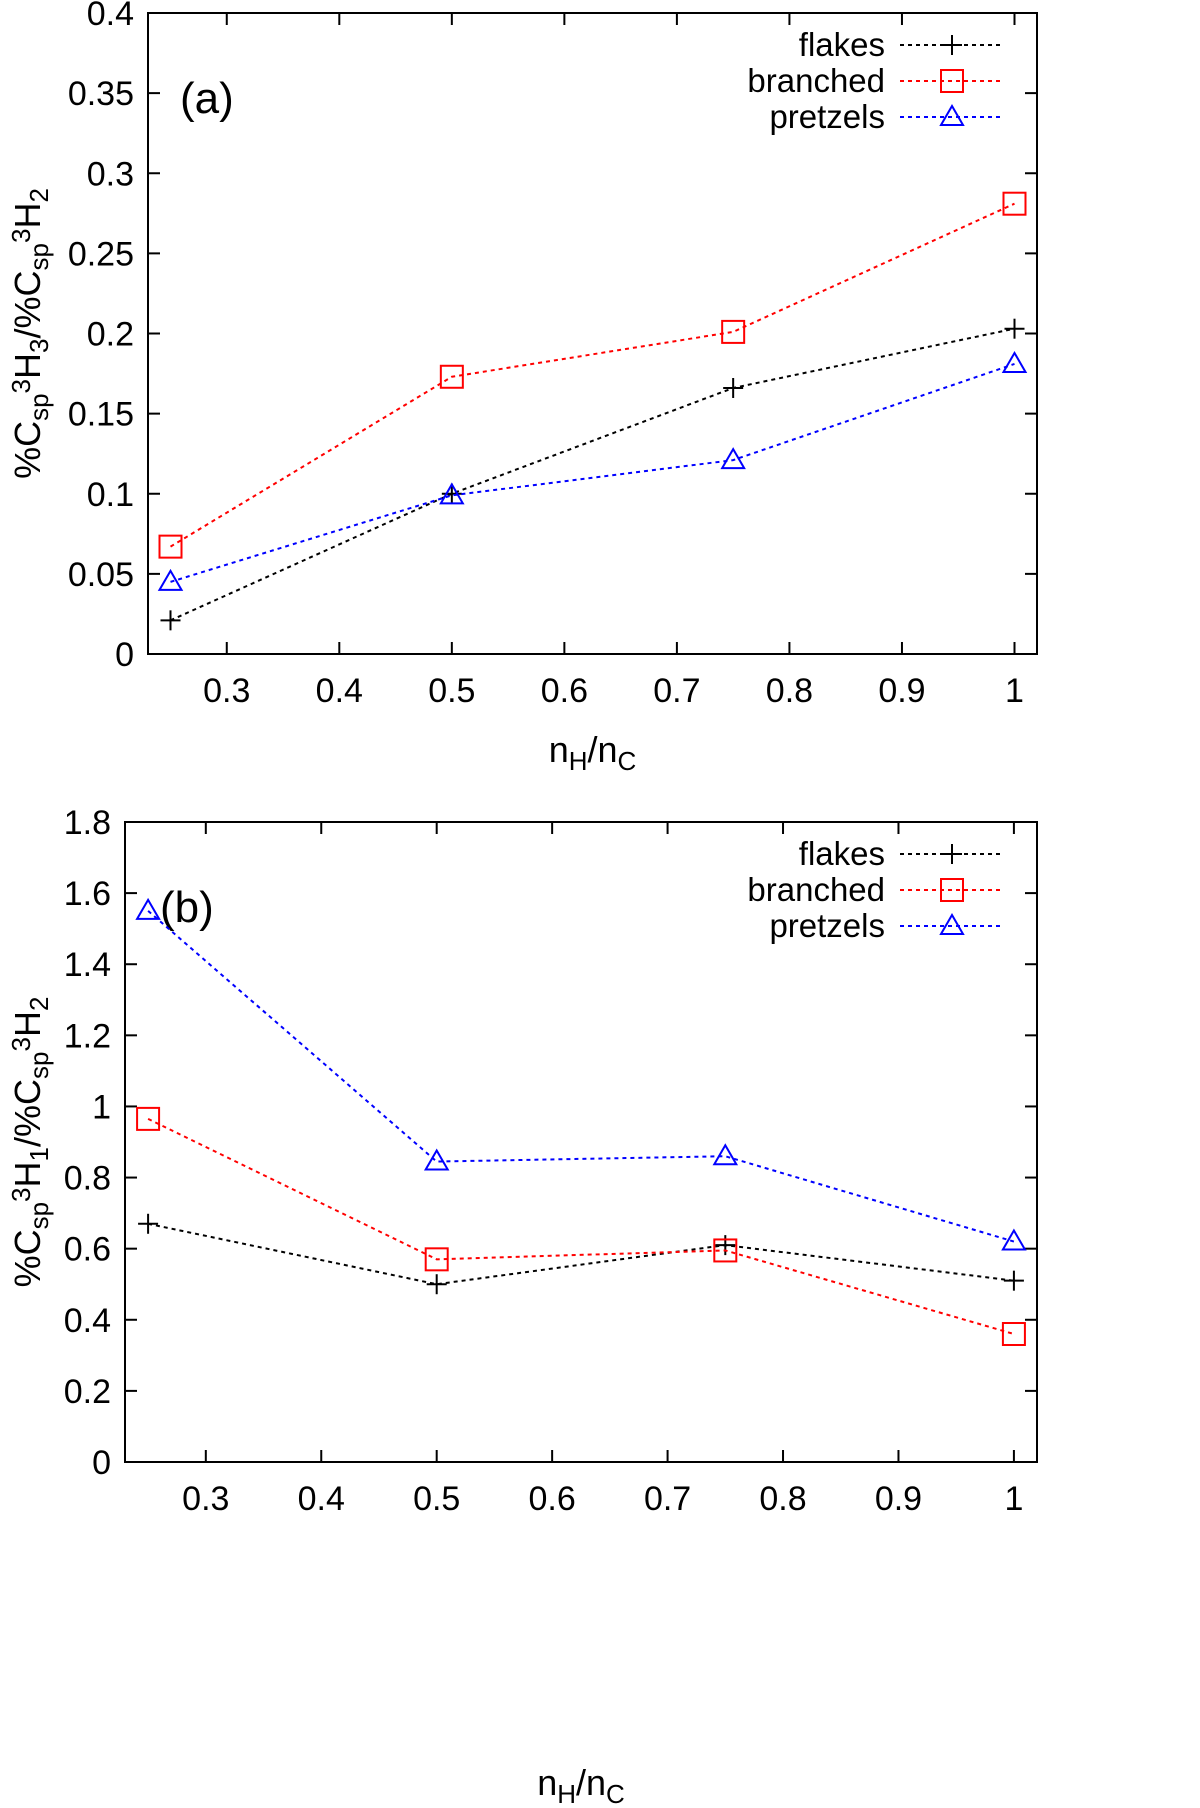  What do you see at coordinates (842, 853) in the screenshot?
I see `legend-label: flakes` at bounding box center [842, 853].